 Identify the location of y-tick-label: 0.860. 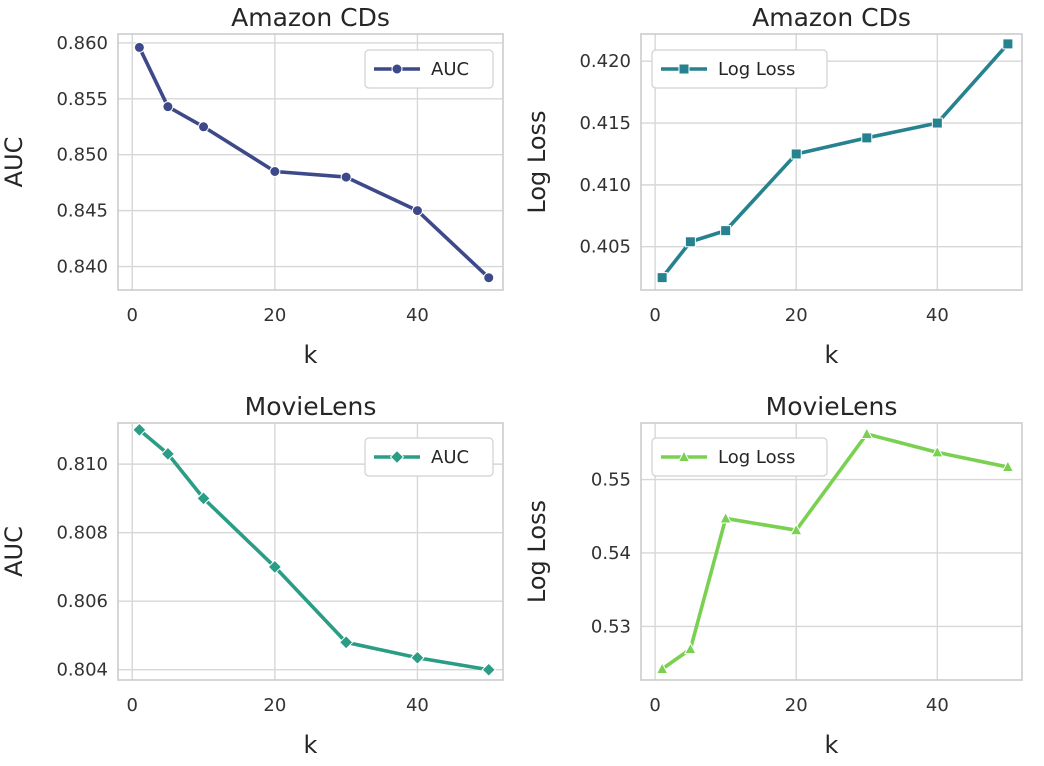
(82, 43).